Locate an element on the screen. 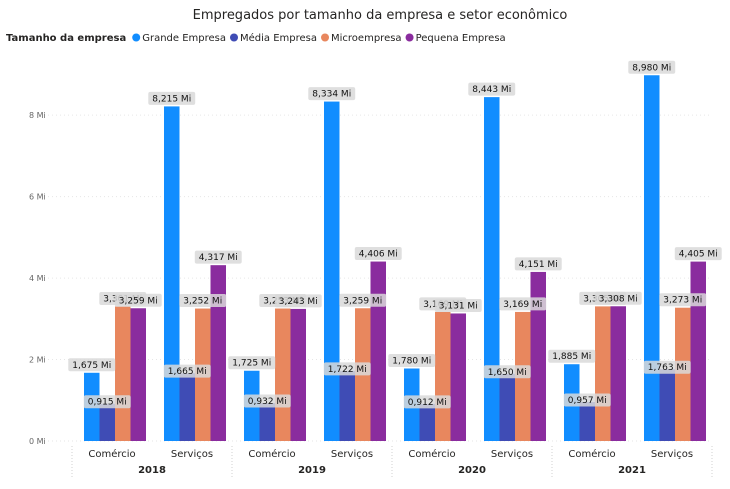 This screenshot has width=730, height=489. data-label-text: 3,273 Mi is located at coordinates (682, 301).